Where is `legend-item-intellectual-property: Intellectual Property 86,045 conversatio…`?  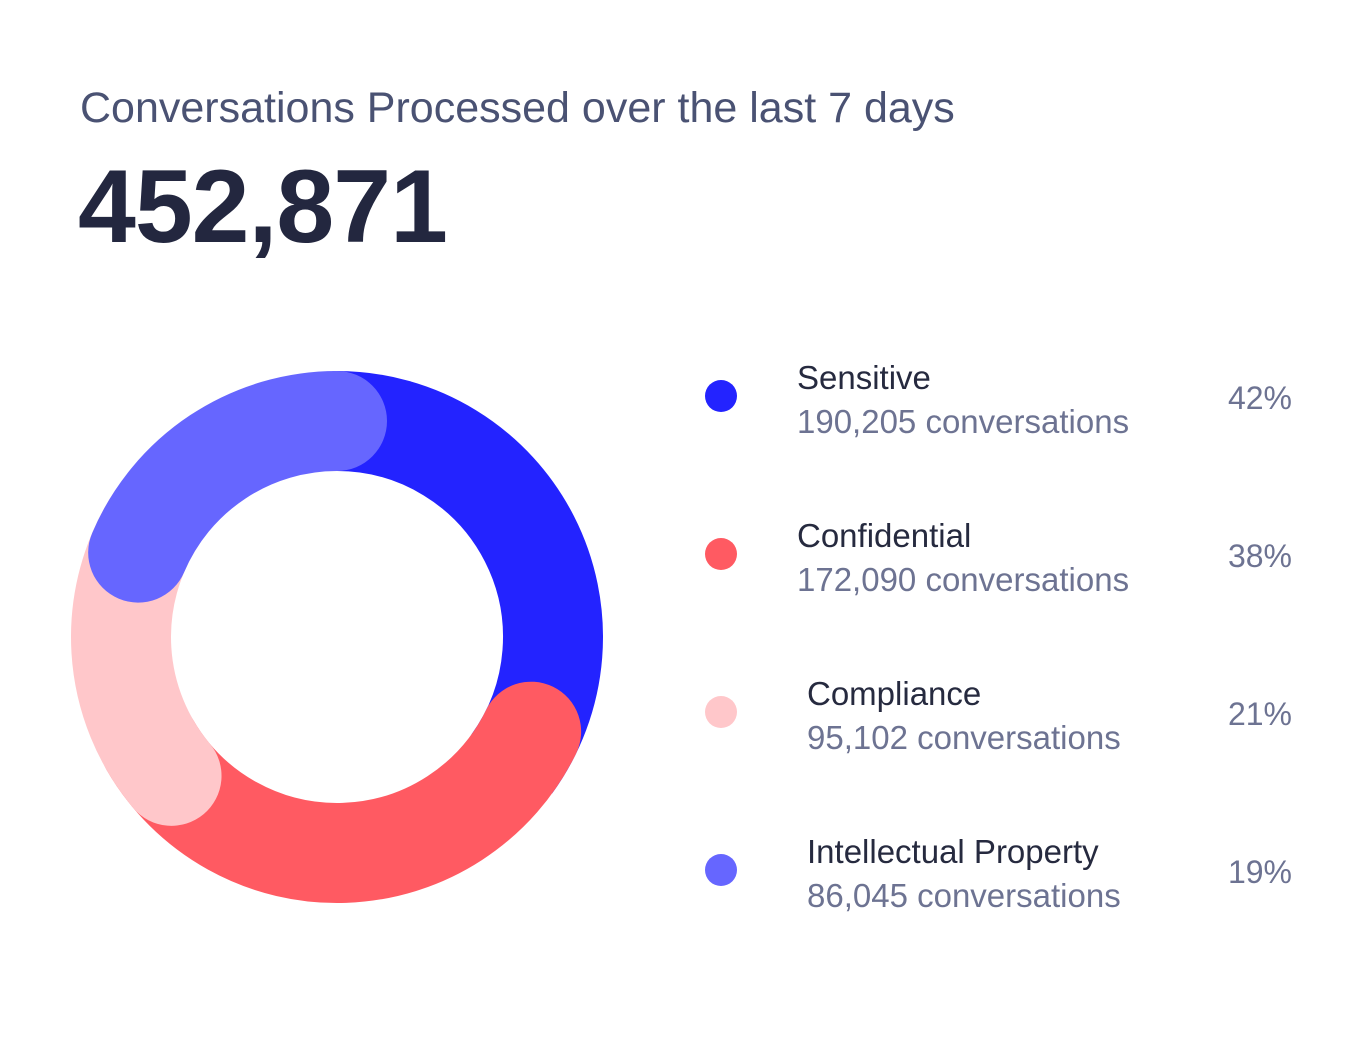 legend-item-intellectual-property: Intellectual Property 86,045 conversatio… is located at coordinates (1000, 877).